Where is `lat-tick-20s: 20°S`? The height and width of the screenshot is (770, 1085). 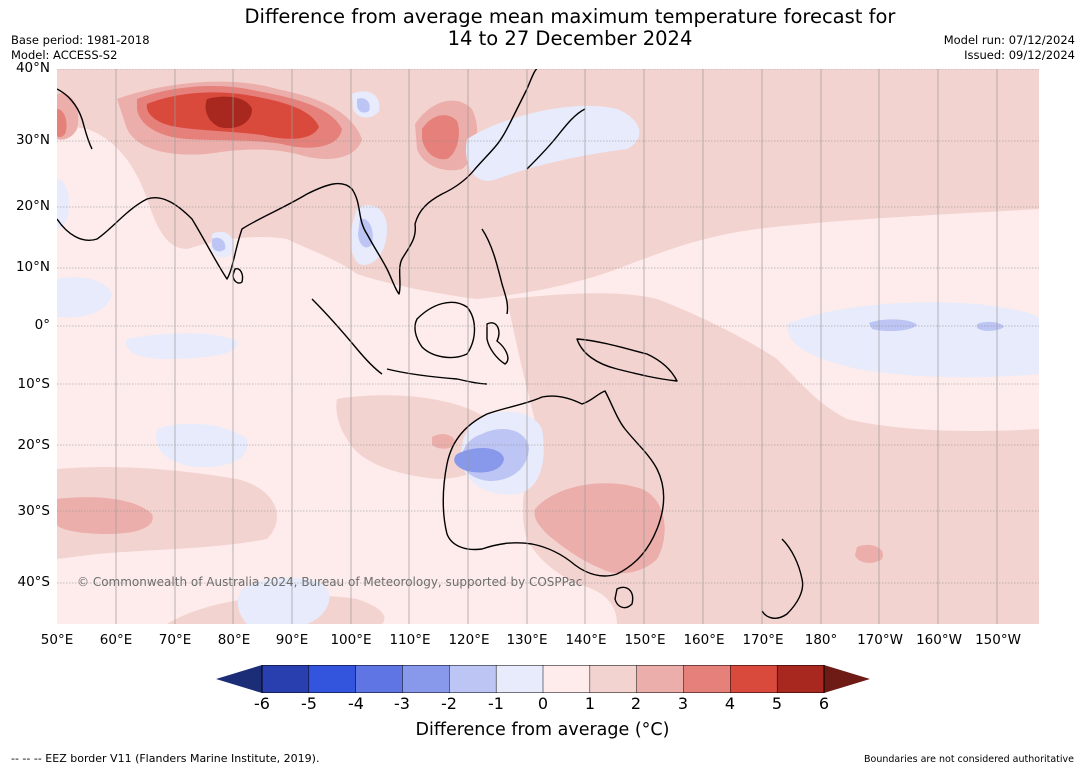
lat-tick-20s: 20°S is located at coordinates (34, 445).